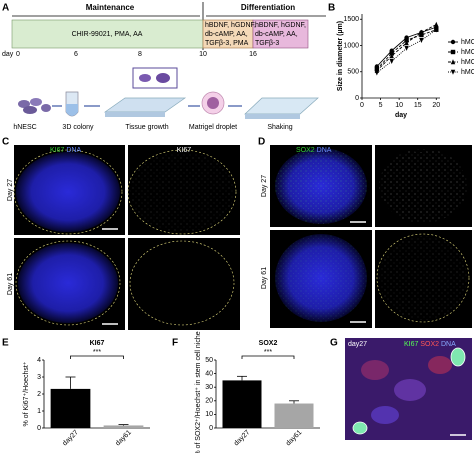 The image size is (474, 453). I want to click on stain-label: KI67, so click(184, 150).